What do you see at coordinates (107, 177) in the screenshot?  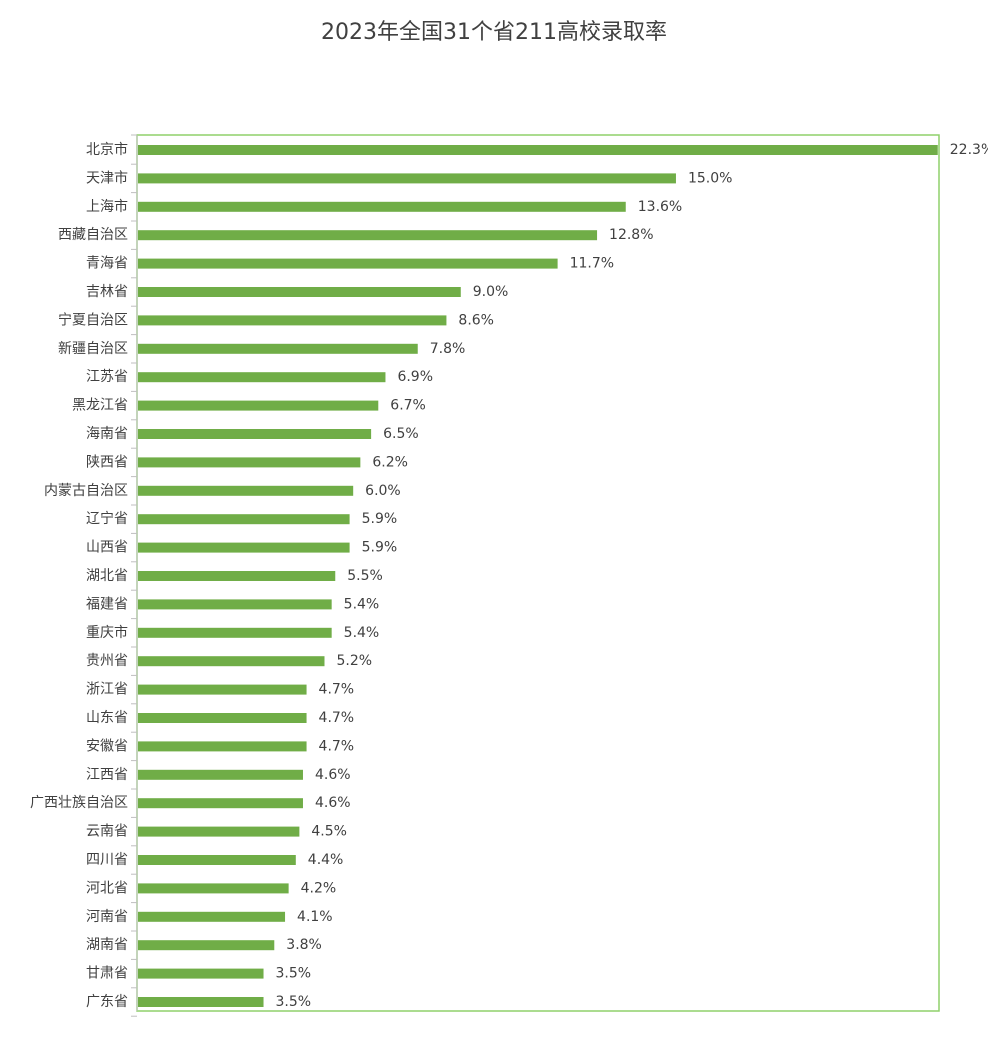 I see `category-label: 天津市` at bounding box center [107, 177].